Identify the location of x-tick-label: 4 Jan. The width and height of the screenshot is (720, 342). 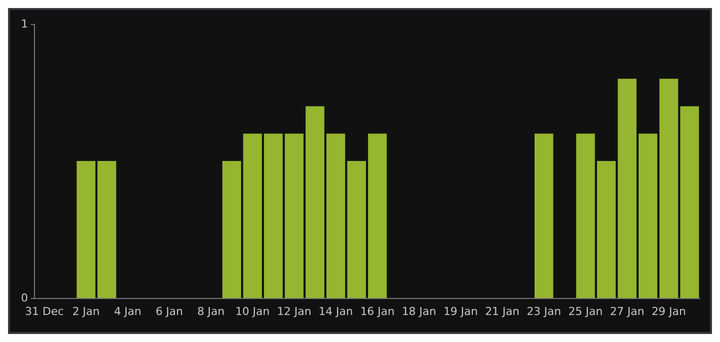
(128, 311).